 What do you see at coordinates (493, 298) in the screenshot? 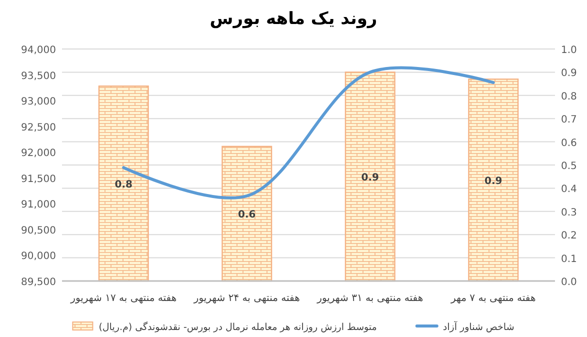
I see `x-tick-label: هفته منتهی به ۷ مهر` at bounding box center [493, 298].